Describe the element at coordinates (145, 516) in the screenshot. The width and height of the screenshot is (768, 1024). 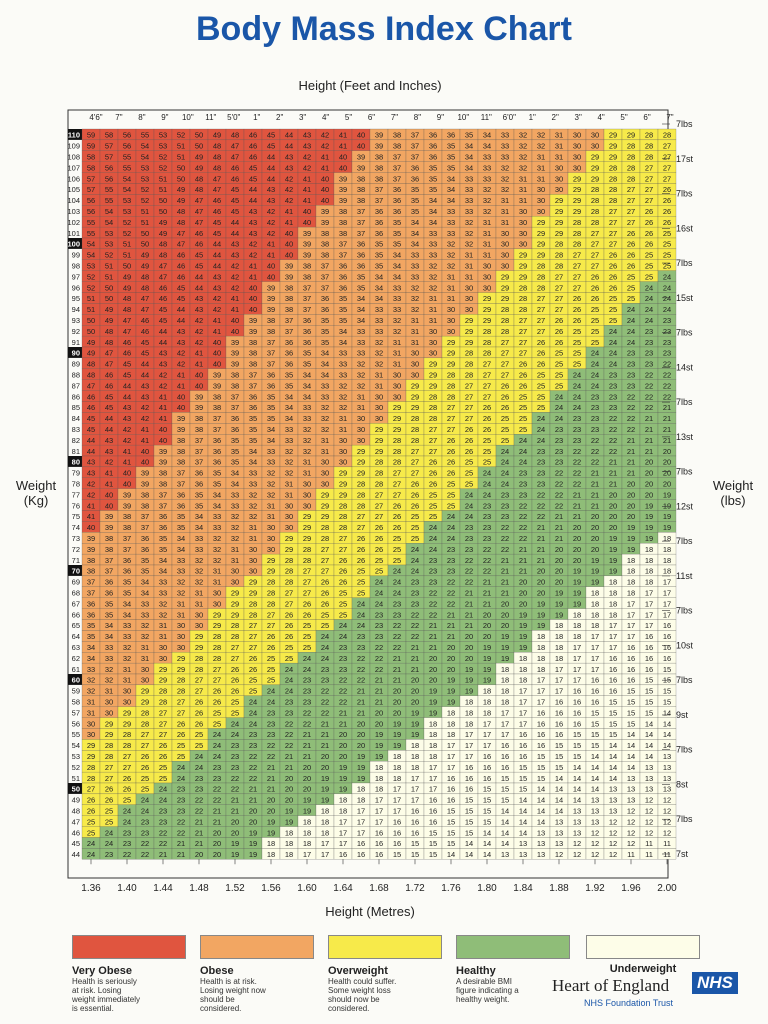
I see `bmi-value: 37` at that location.